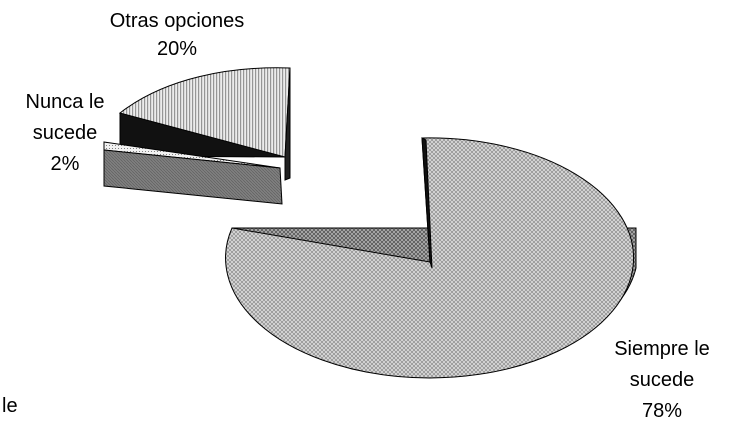 This screenshot has height=431, width=730. What do you see at coordinates (287, 124) in the screenshot?
I see `slice-otras-side` at bounding box center [287, 124].